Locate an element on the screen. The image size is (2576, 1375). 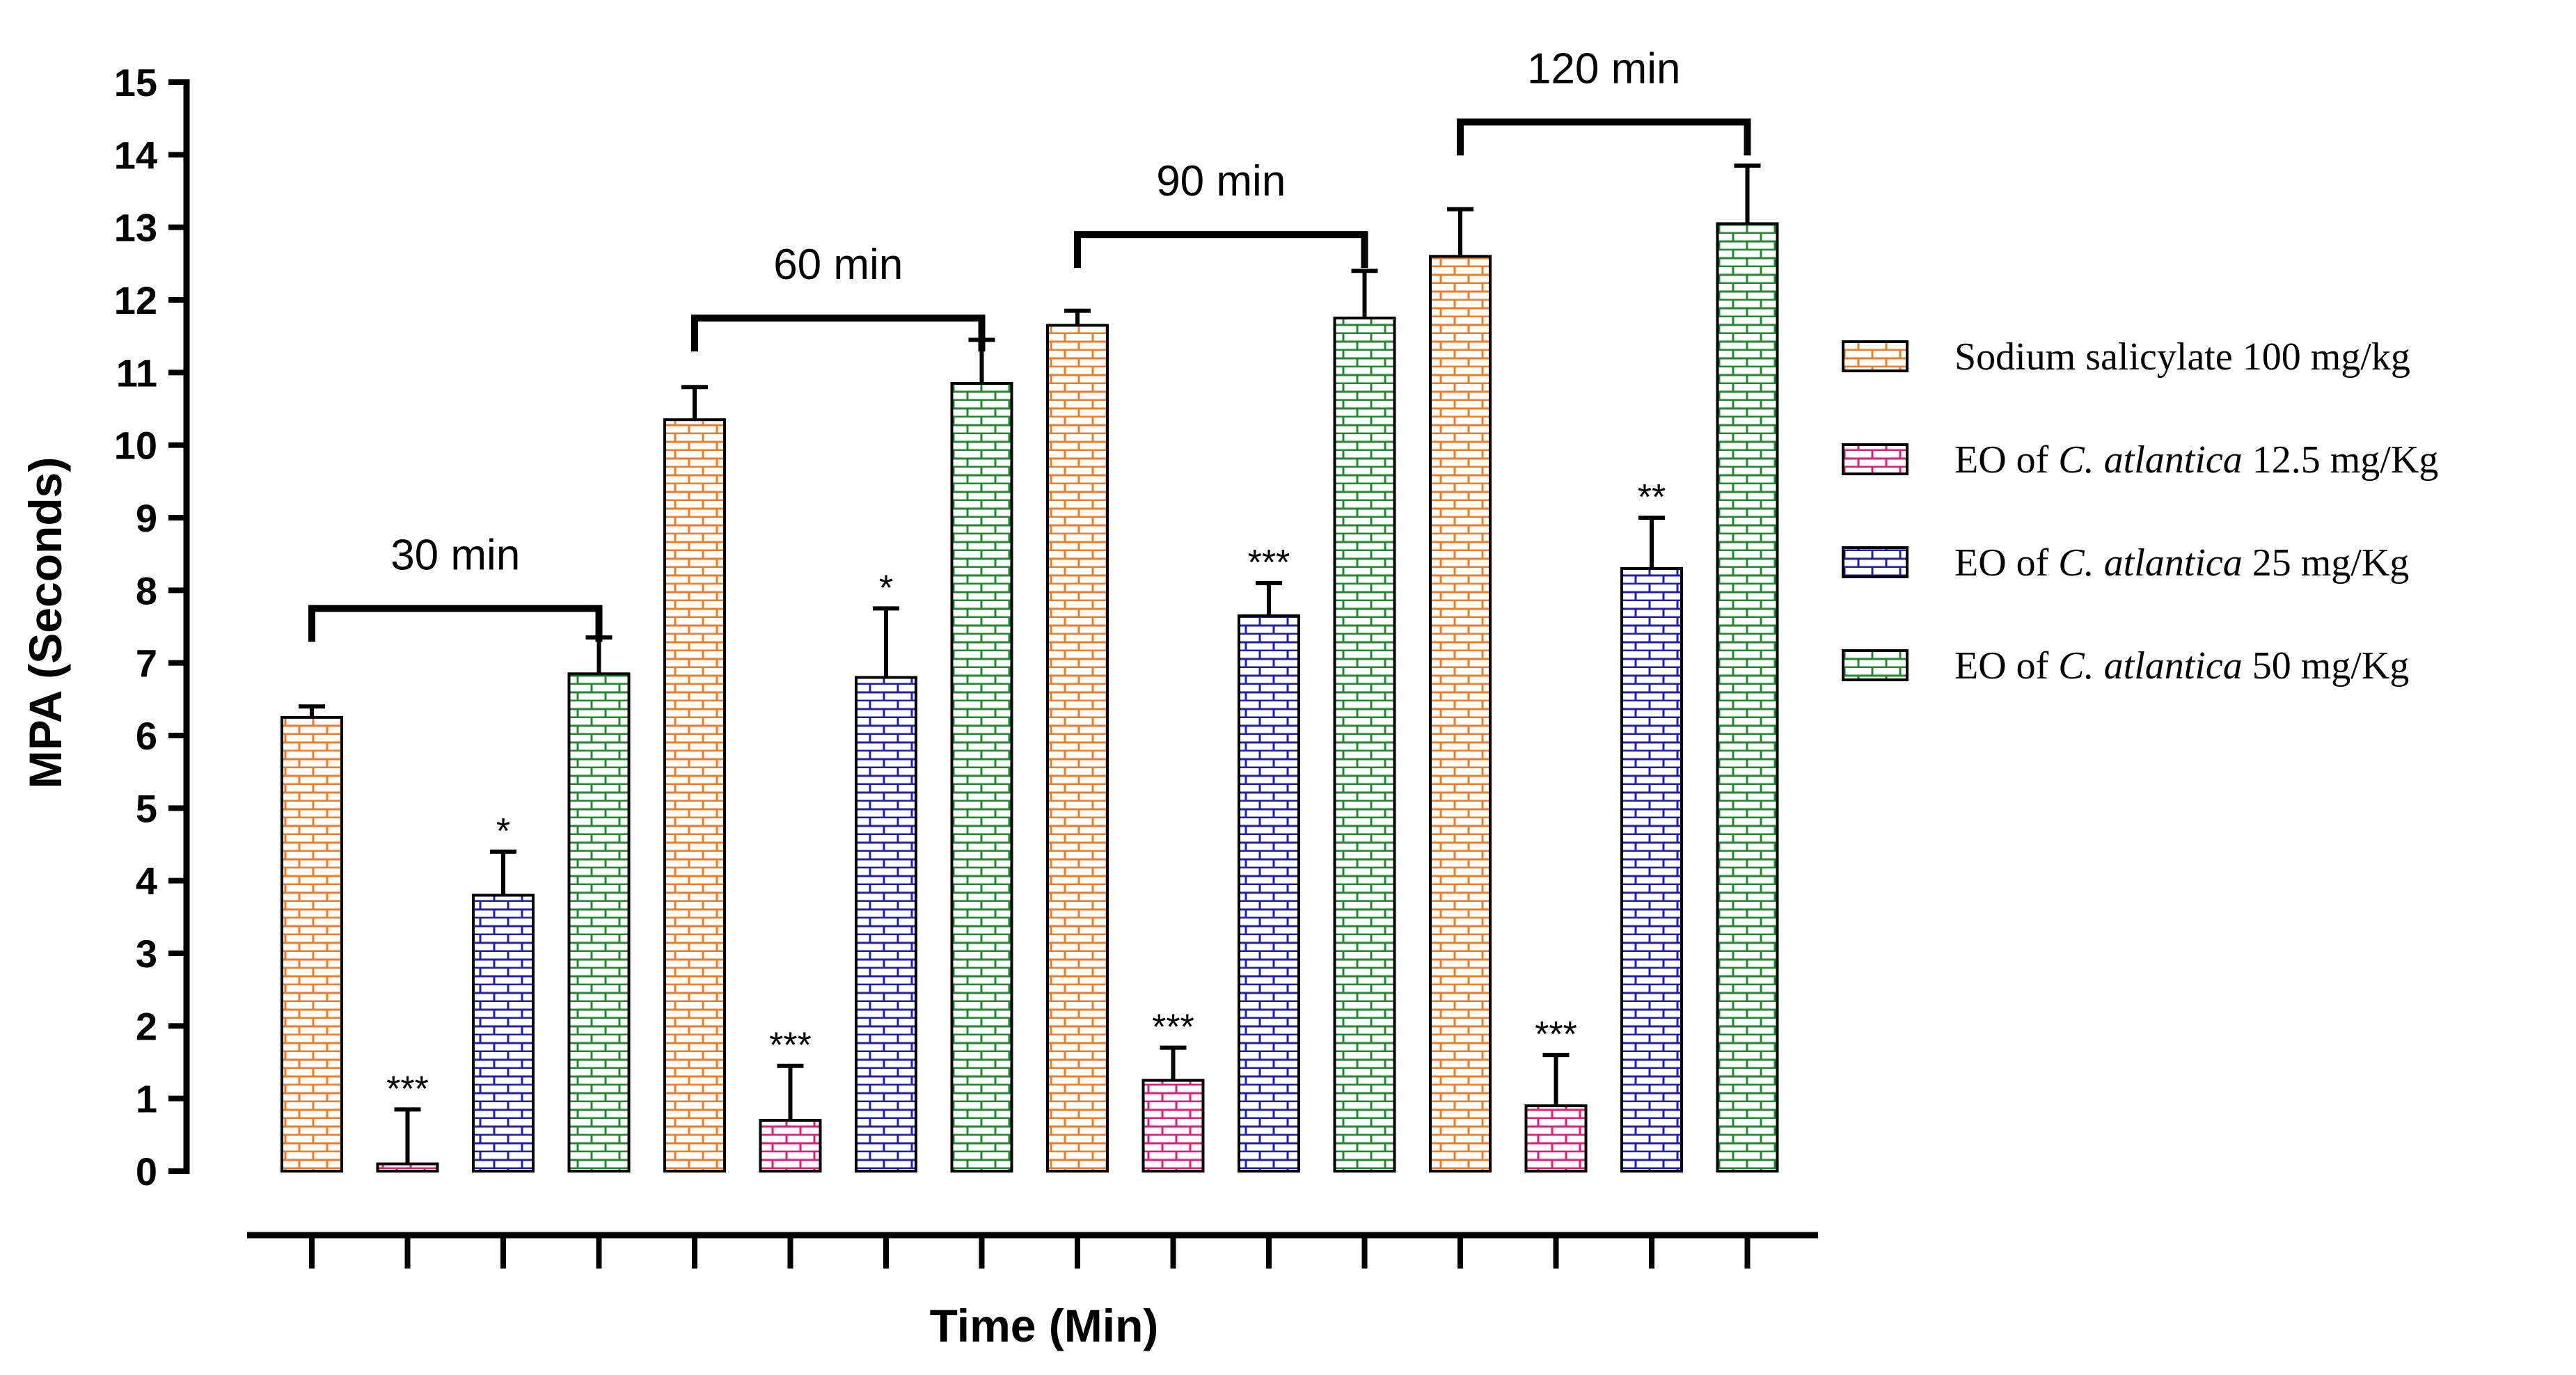
y-tick-label: 12 is located at coordinates (135, 300).